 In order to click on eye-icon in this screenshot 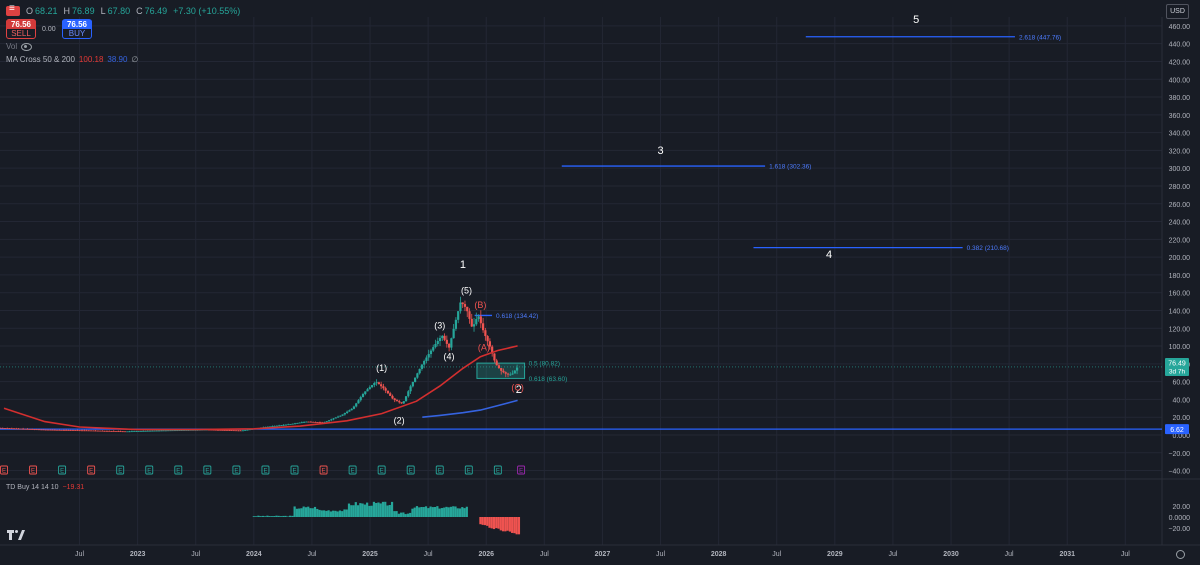, I will do `click(27, 46)`.